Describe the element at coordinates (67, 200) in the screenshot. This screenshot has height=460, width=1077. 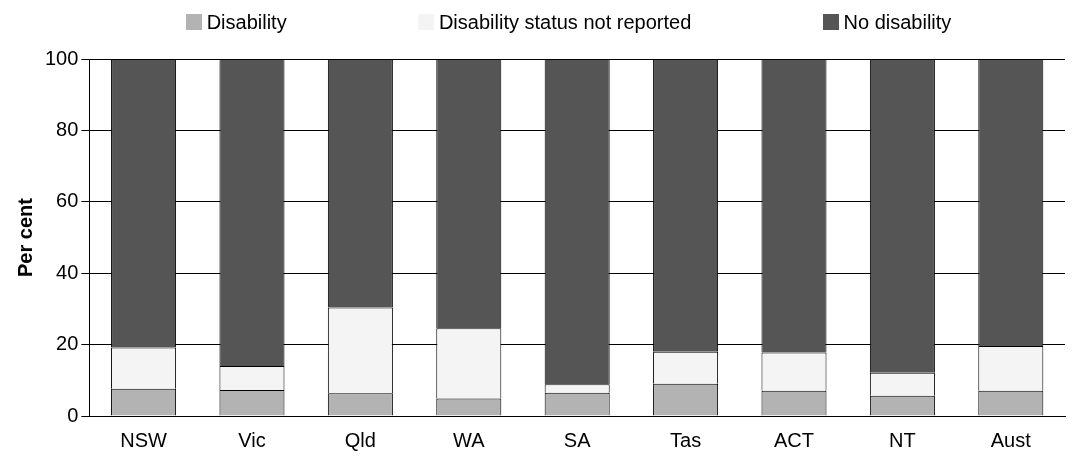
I see `y-tick-label: 60` at that location.